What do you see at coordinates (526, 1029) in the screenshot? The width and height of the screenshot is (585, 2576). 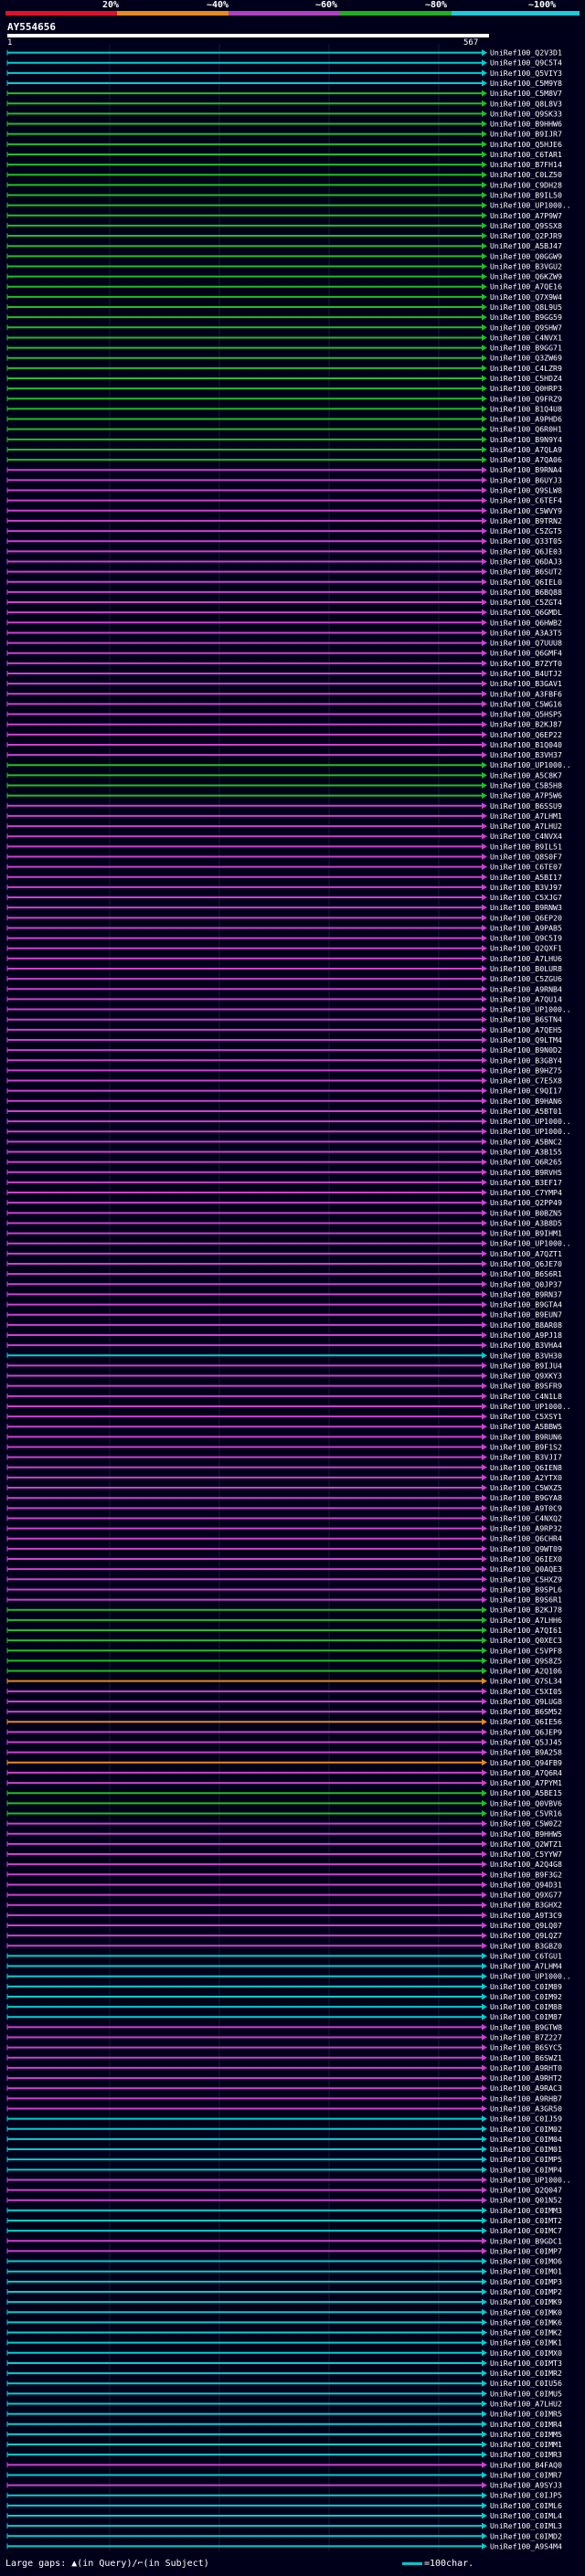 I see `hit-label: UniRef100_A7QEH5` at bounding box center [526, 1029].